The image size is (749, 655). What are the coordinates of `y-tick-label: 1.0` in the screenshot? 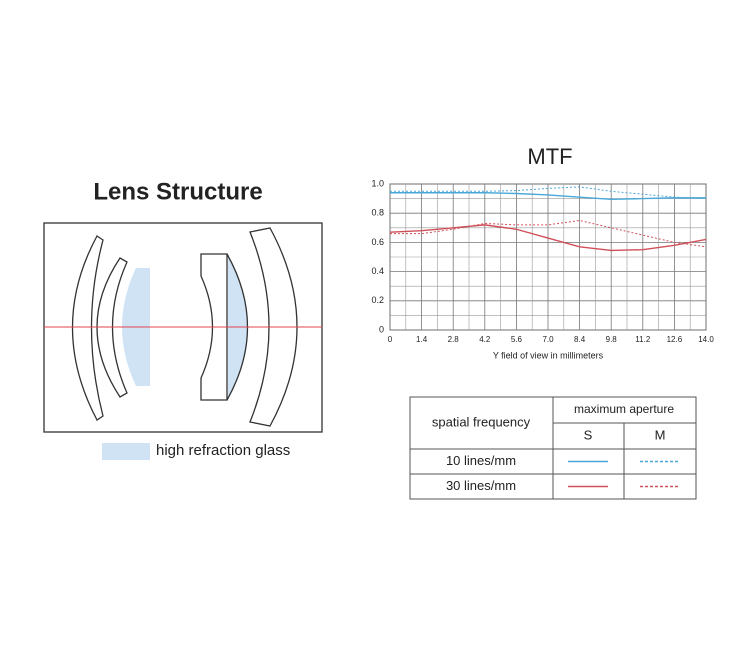 It's located at (377, 183).